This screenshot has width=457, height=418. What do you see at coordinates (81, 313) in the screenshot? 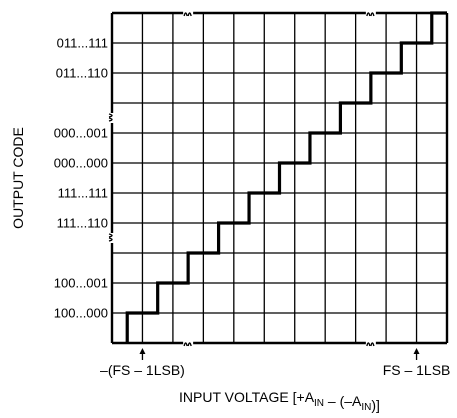
I see `y-tick-label: 100...000` at bounding box center [81, 313].